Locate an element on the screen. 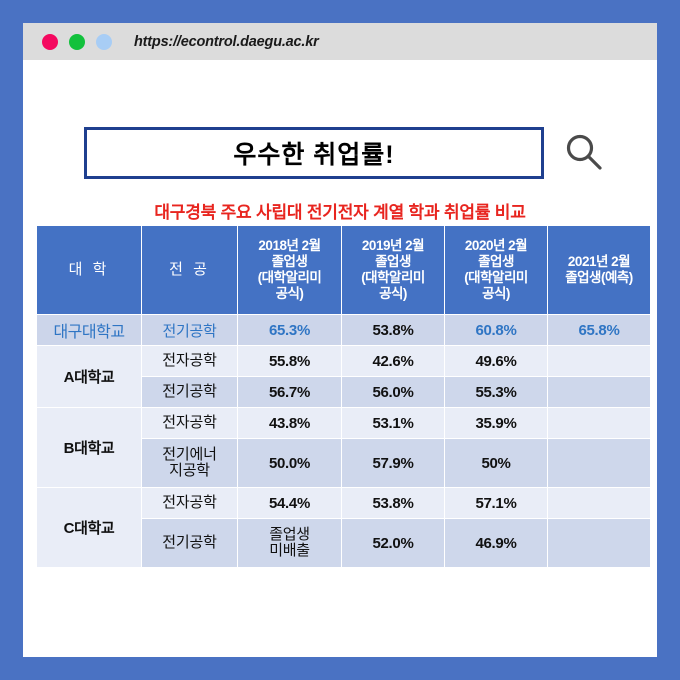 The width and height of the screenshot is (680, 680). search-input: 우수한 취업률! is located at coordinates (314, 153).